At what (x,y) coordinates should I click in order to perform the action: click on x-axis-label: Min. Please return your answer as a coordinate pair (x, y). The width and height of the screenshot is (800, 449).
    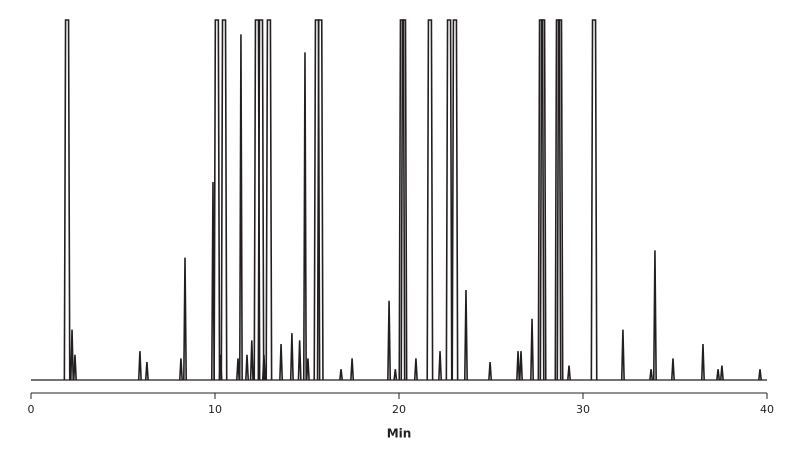
    Looking at the image, I should click on (399, 434).